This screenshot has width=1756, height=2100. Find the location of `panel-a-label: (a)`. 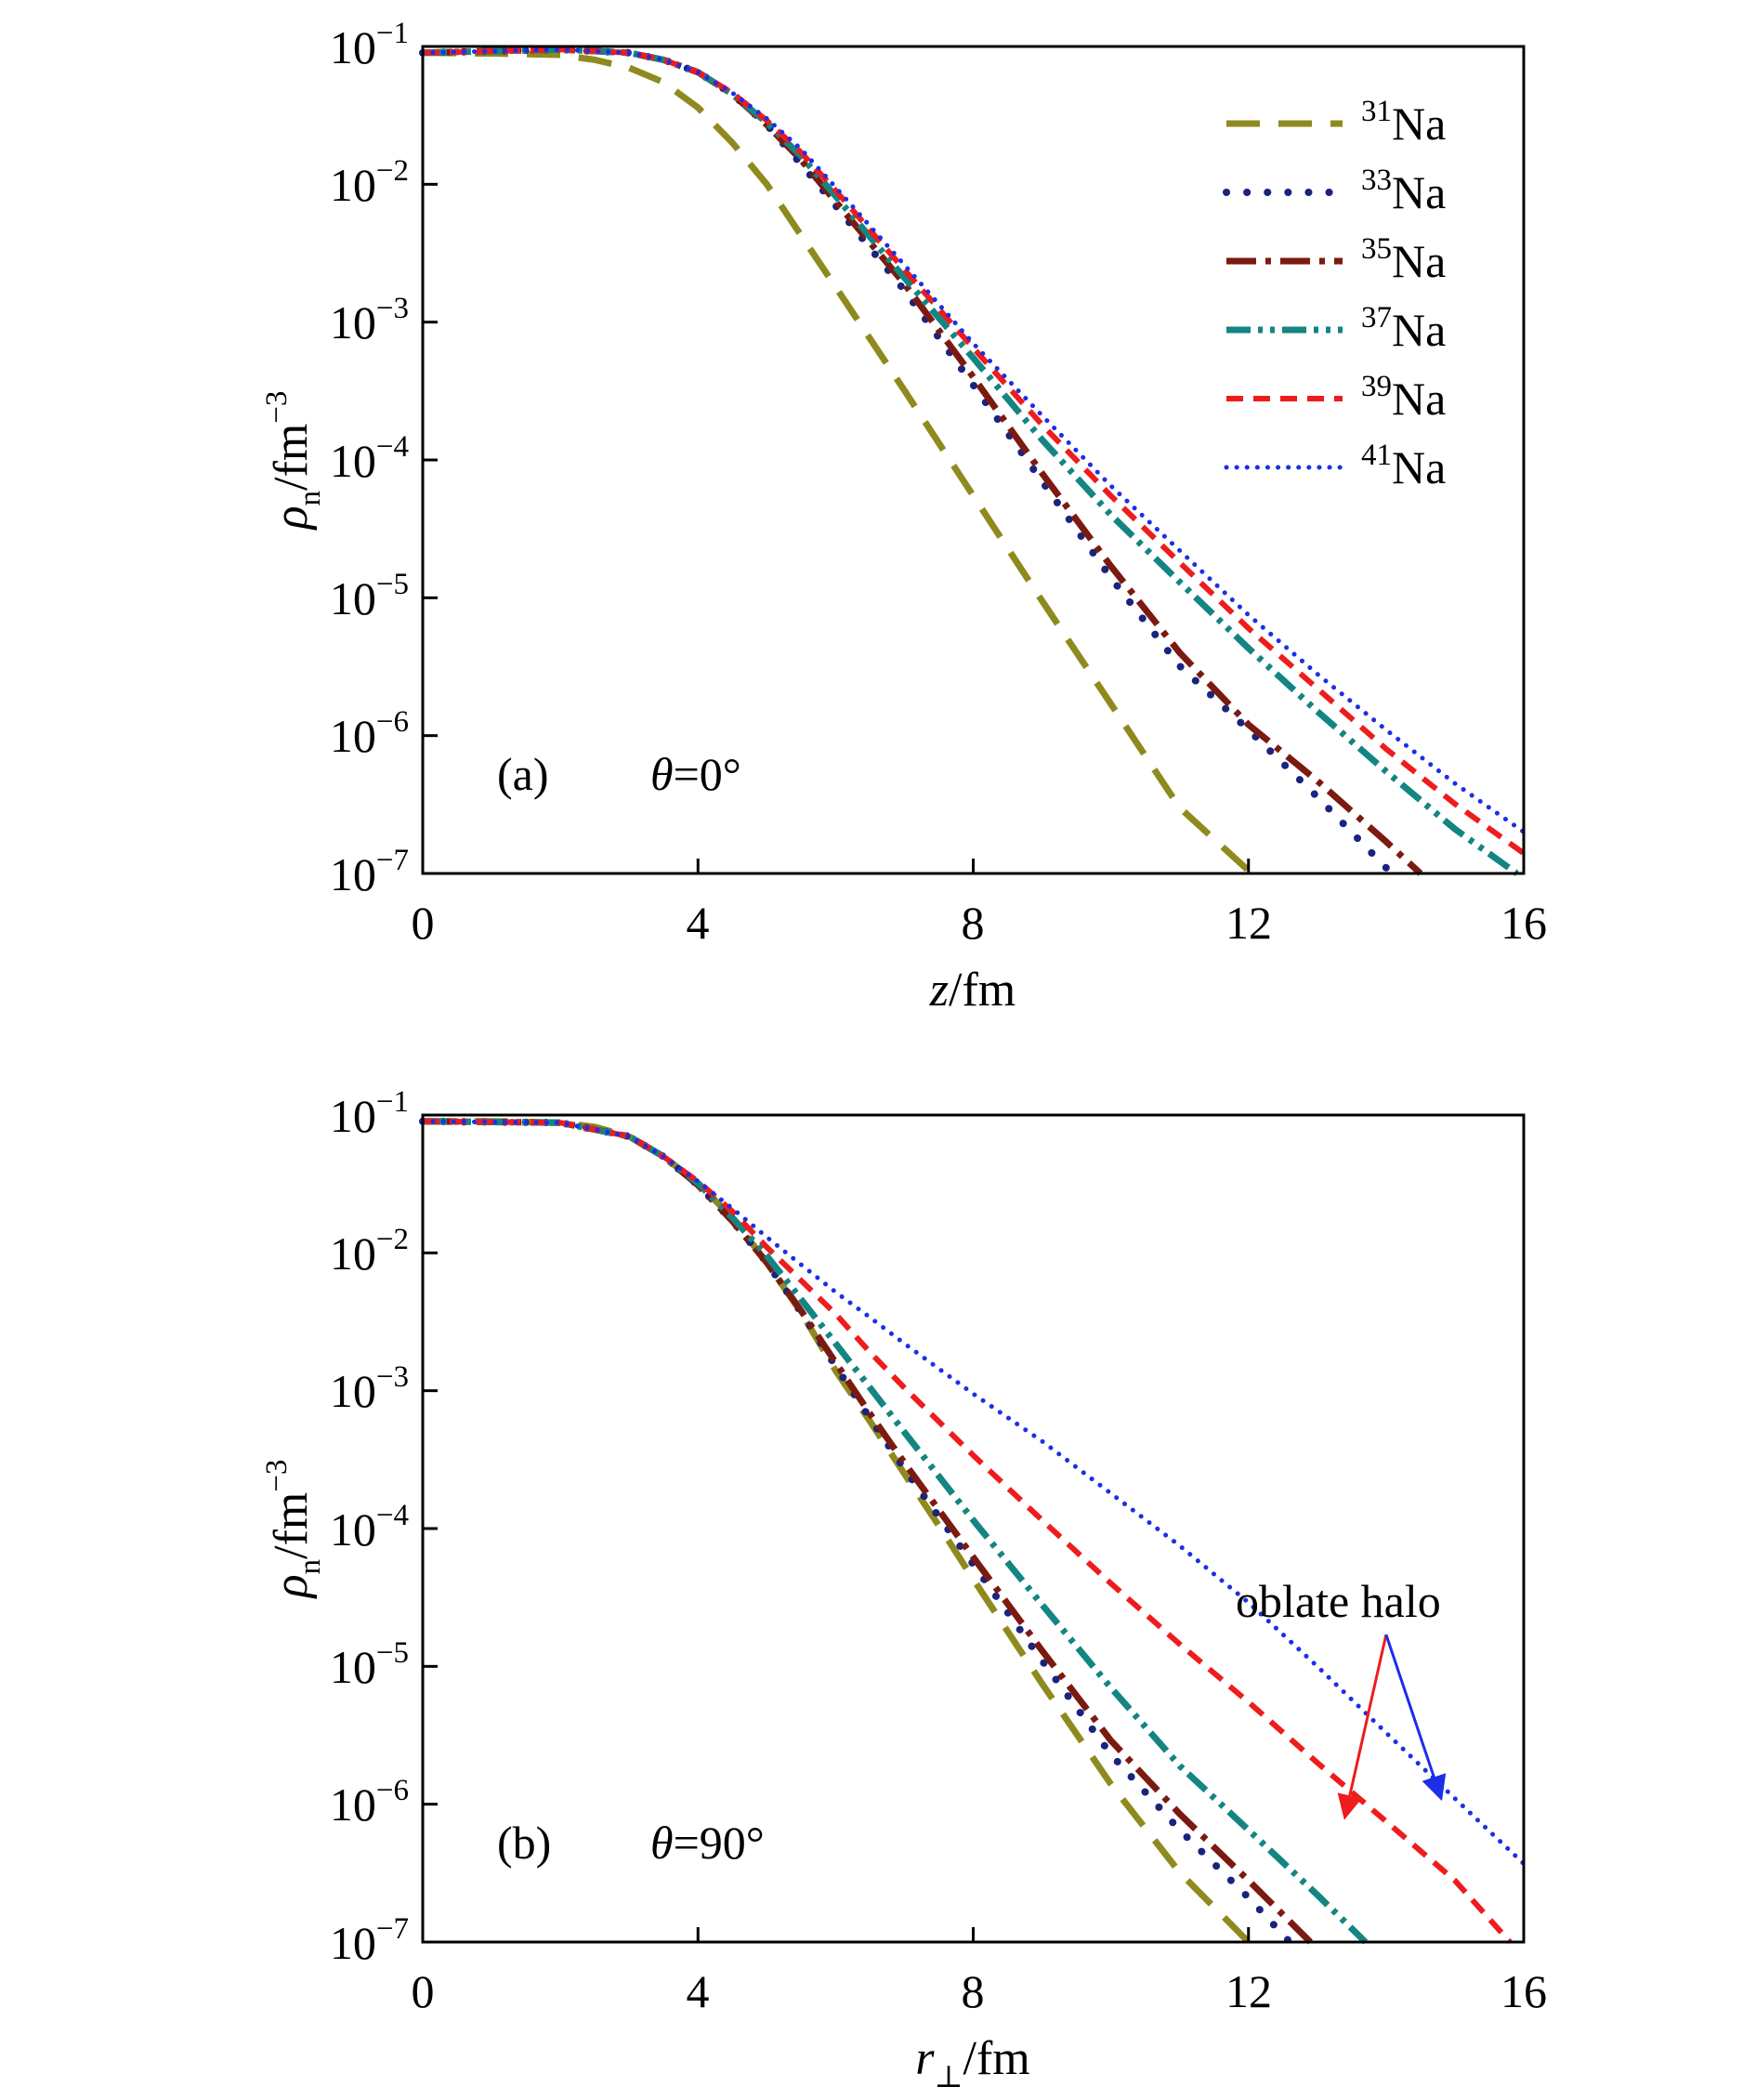

panel-a-label: (a) is located at coordinates (523, 774).